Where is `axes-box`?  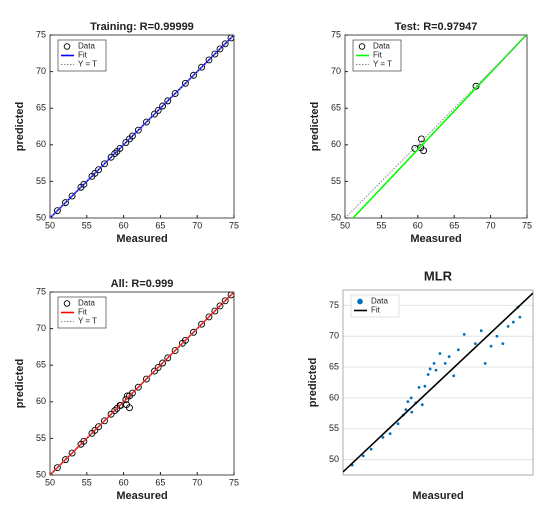 axes-box is located at coordinates (142, 126).